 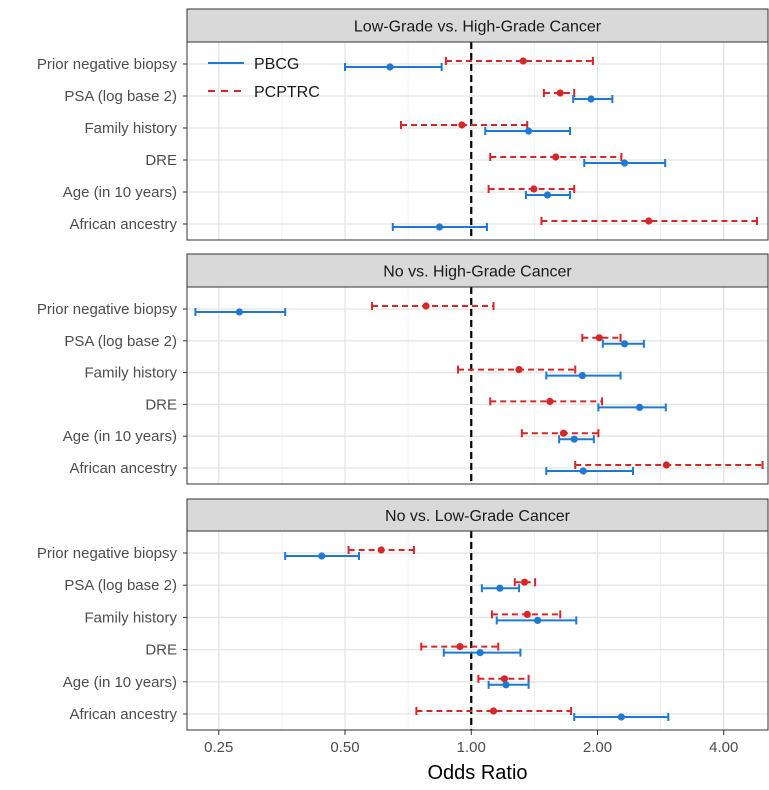 I want to click on legend-label: PBCG, so click(x=276, y=64).